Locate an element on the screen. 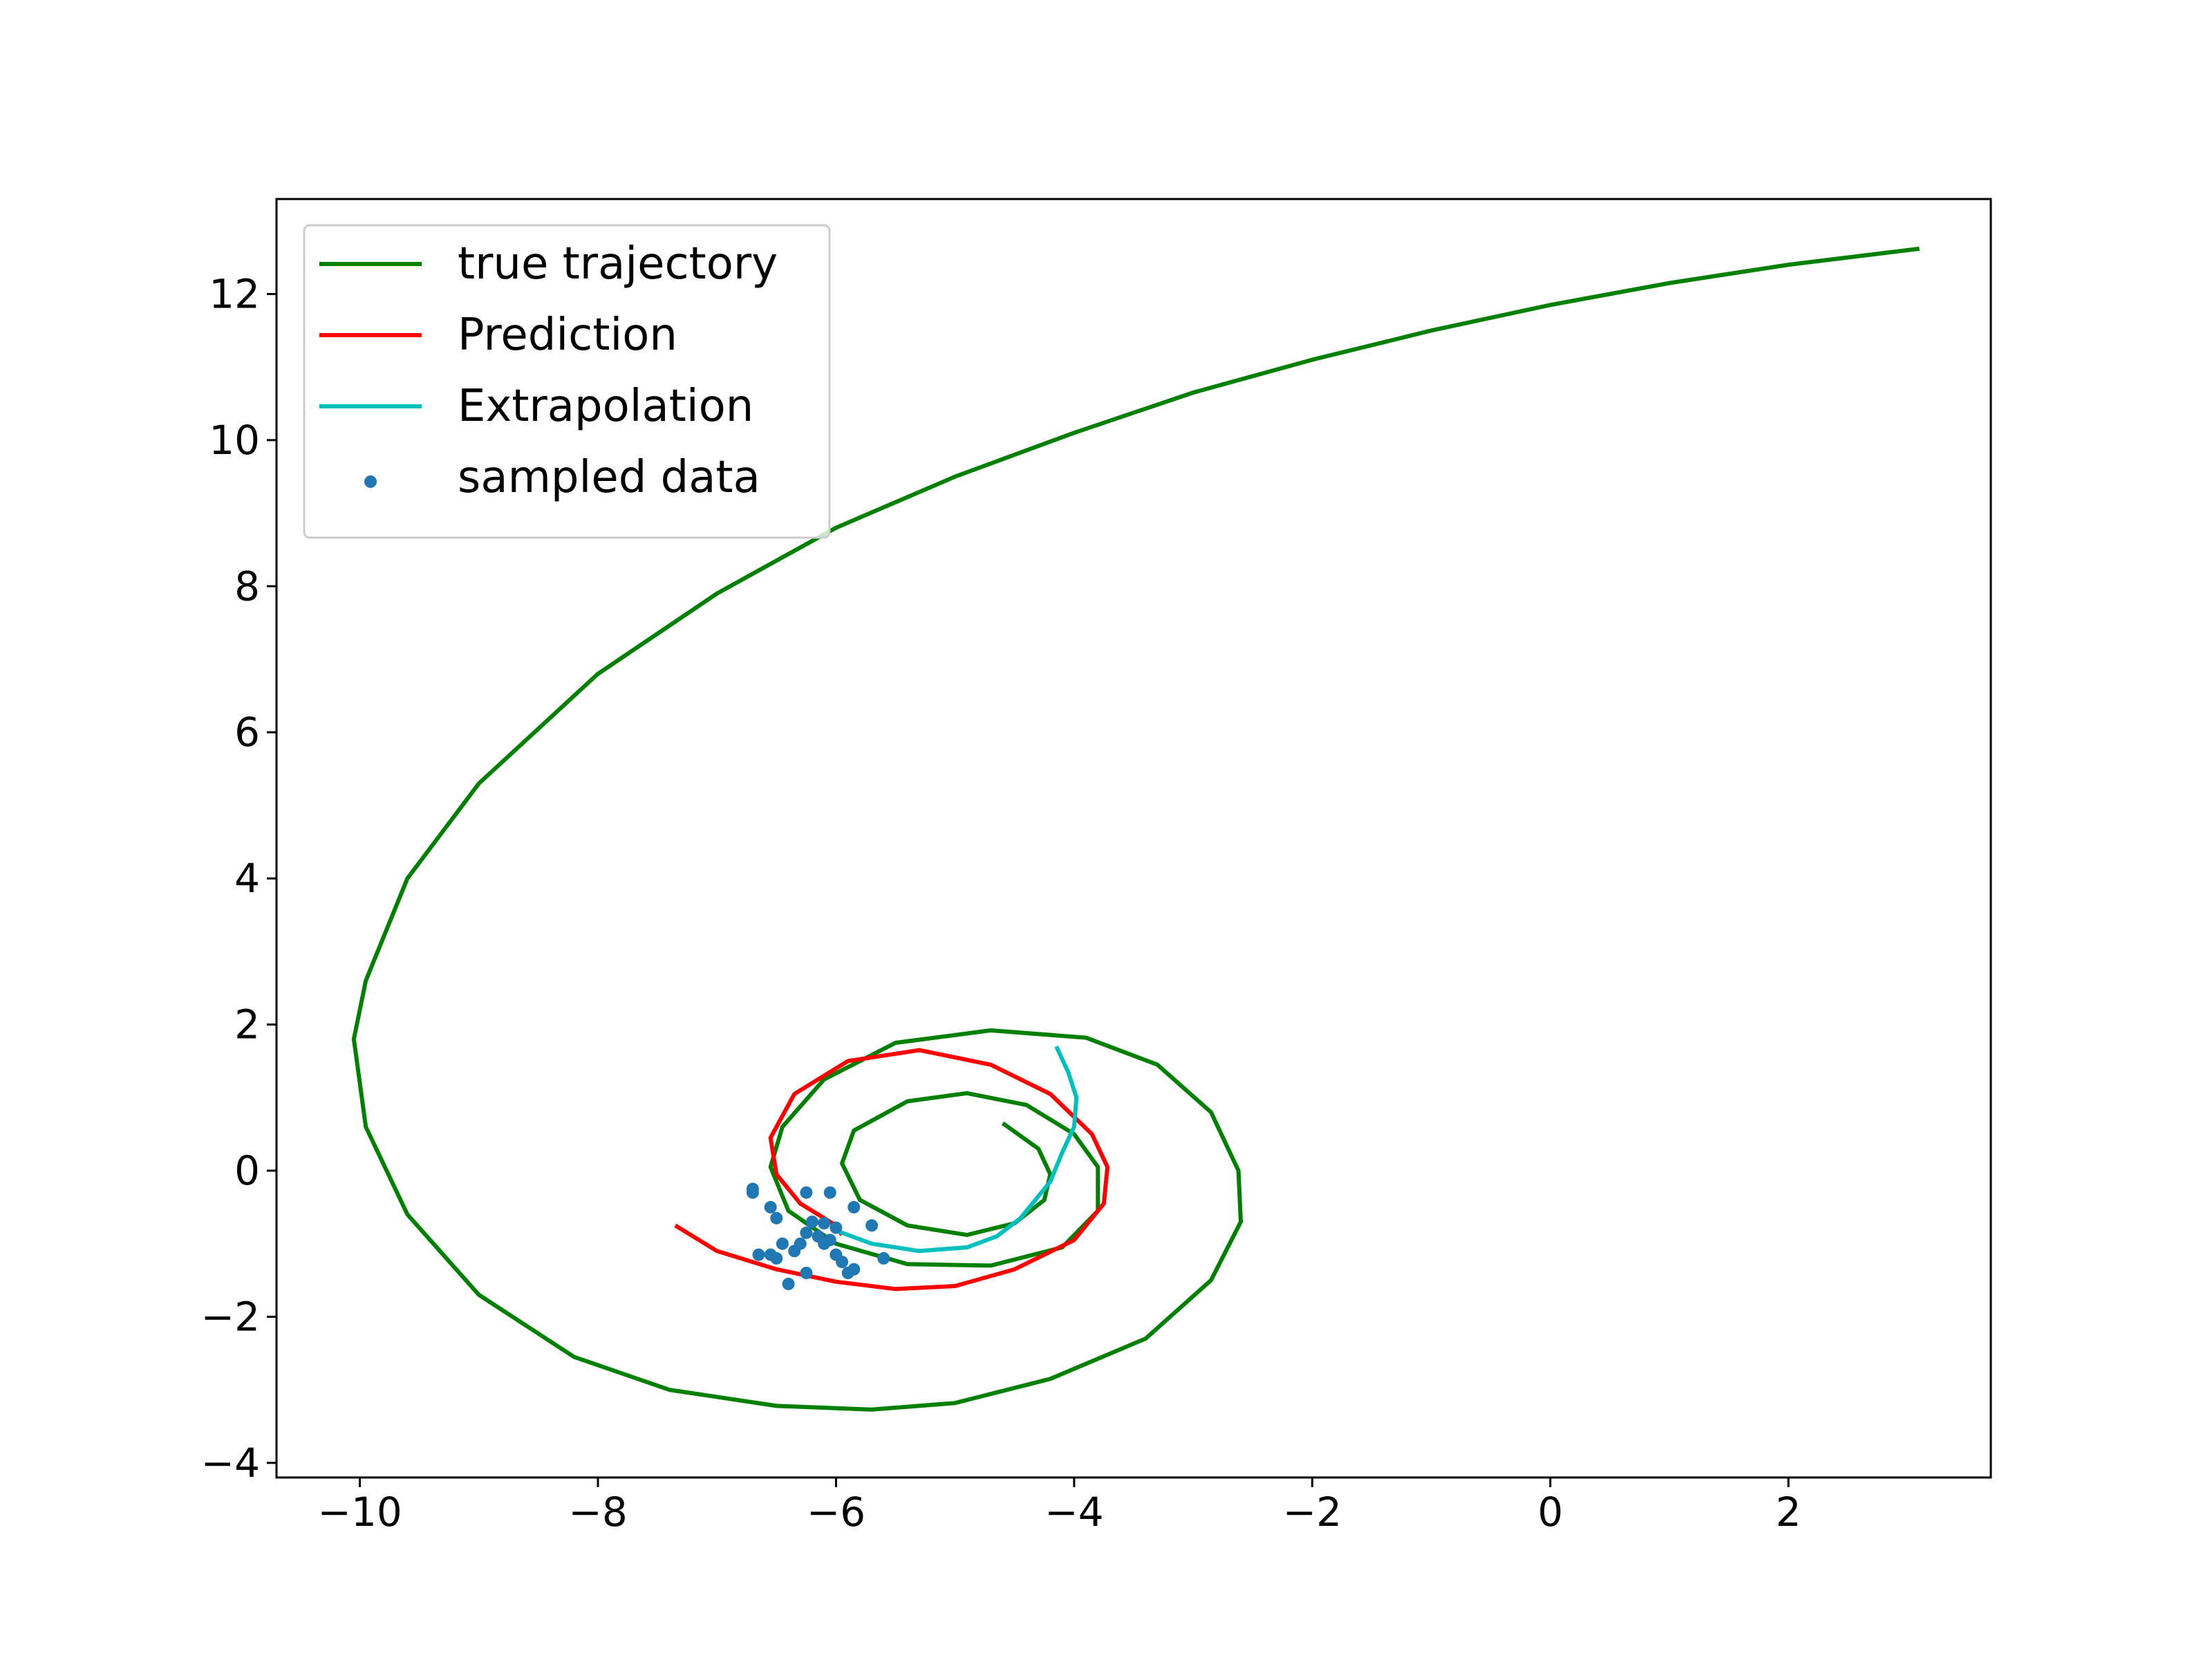 The height and width of the screenshot is (1662, 2212). y-tick-label: 8 is located at coordinates (247, 587).